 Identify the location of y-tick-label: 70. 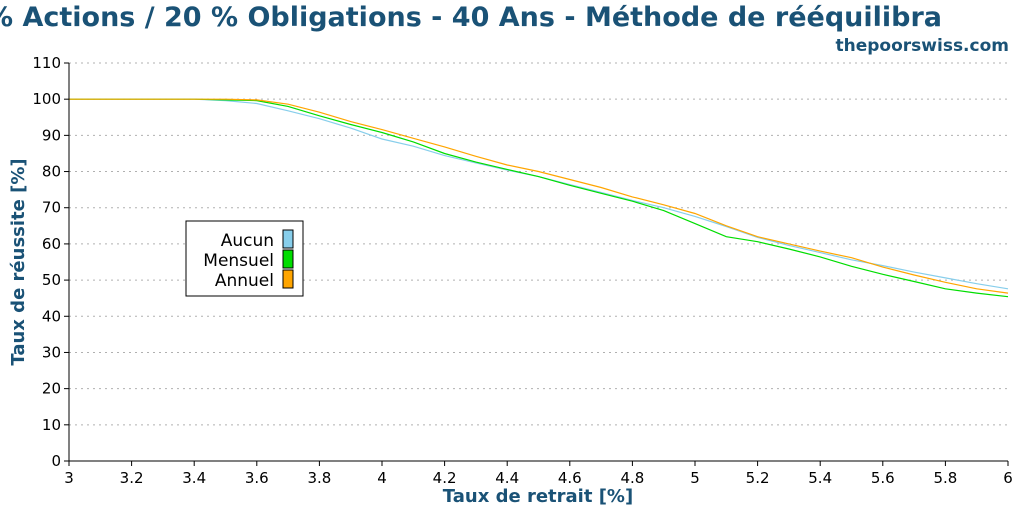
(51, 208).